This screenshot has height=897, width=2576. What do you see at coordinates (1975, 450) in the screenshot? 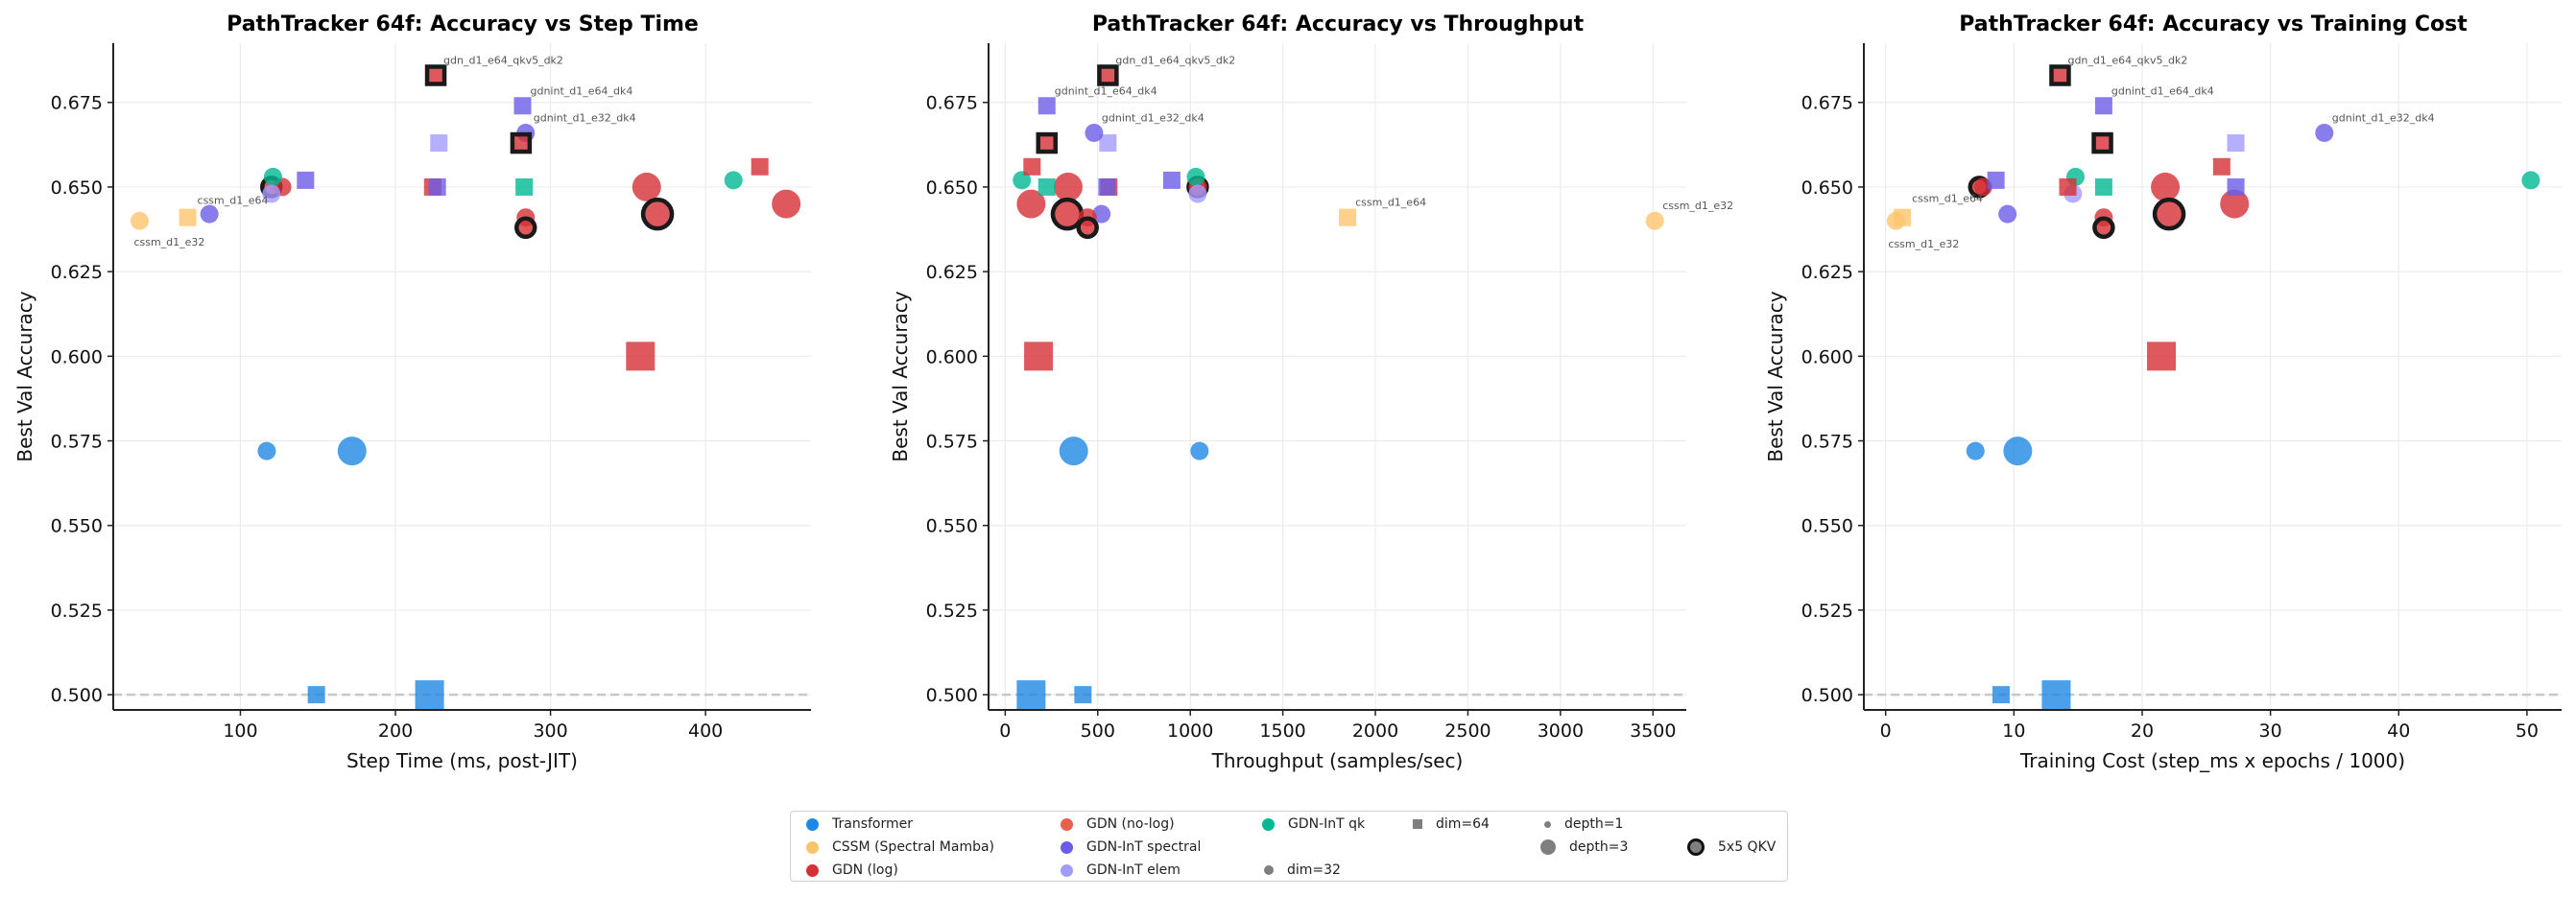
I see `point-transformer-d1-e32` at bounding box center [1975, 450].